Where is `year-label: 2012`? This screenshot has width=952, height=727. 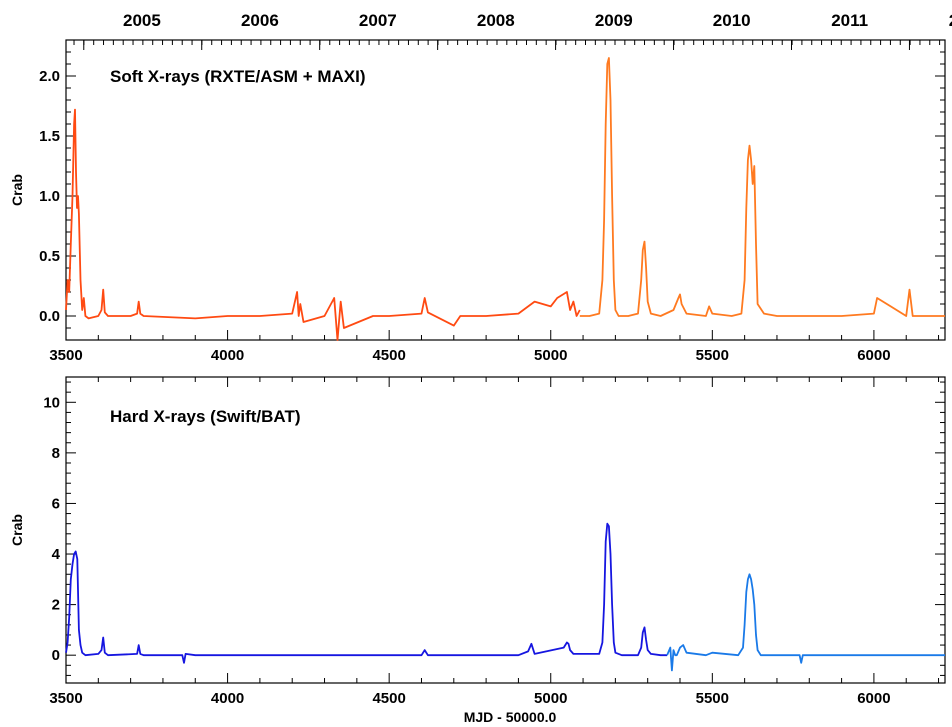
year-label: 2012 is located at coordinates (950, 20).